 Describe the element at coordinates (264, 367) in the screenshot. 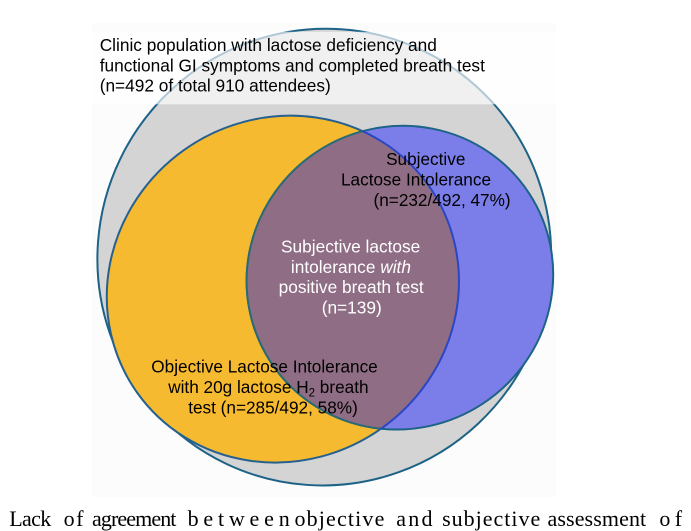

I see `svg-text: Objective Lactose Intolerance` at that location.